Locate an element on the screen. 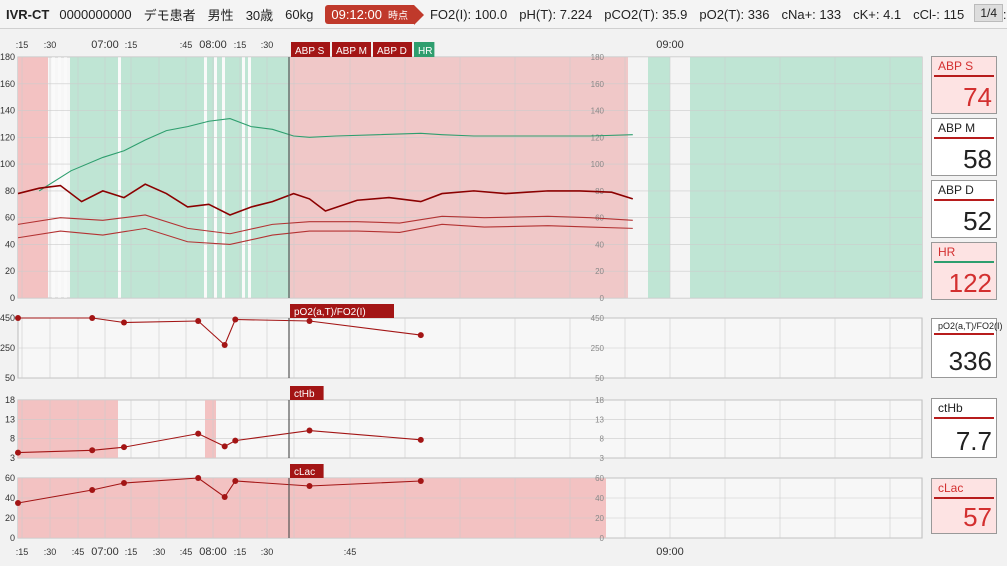  vital-card-value: 122 is located at coordinates (970, 283).